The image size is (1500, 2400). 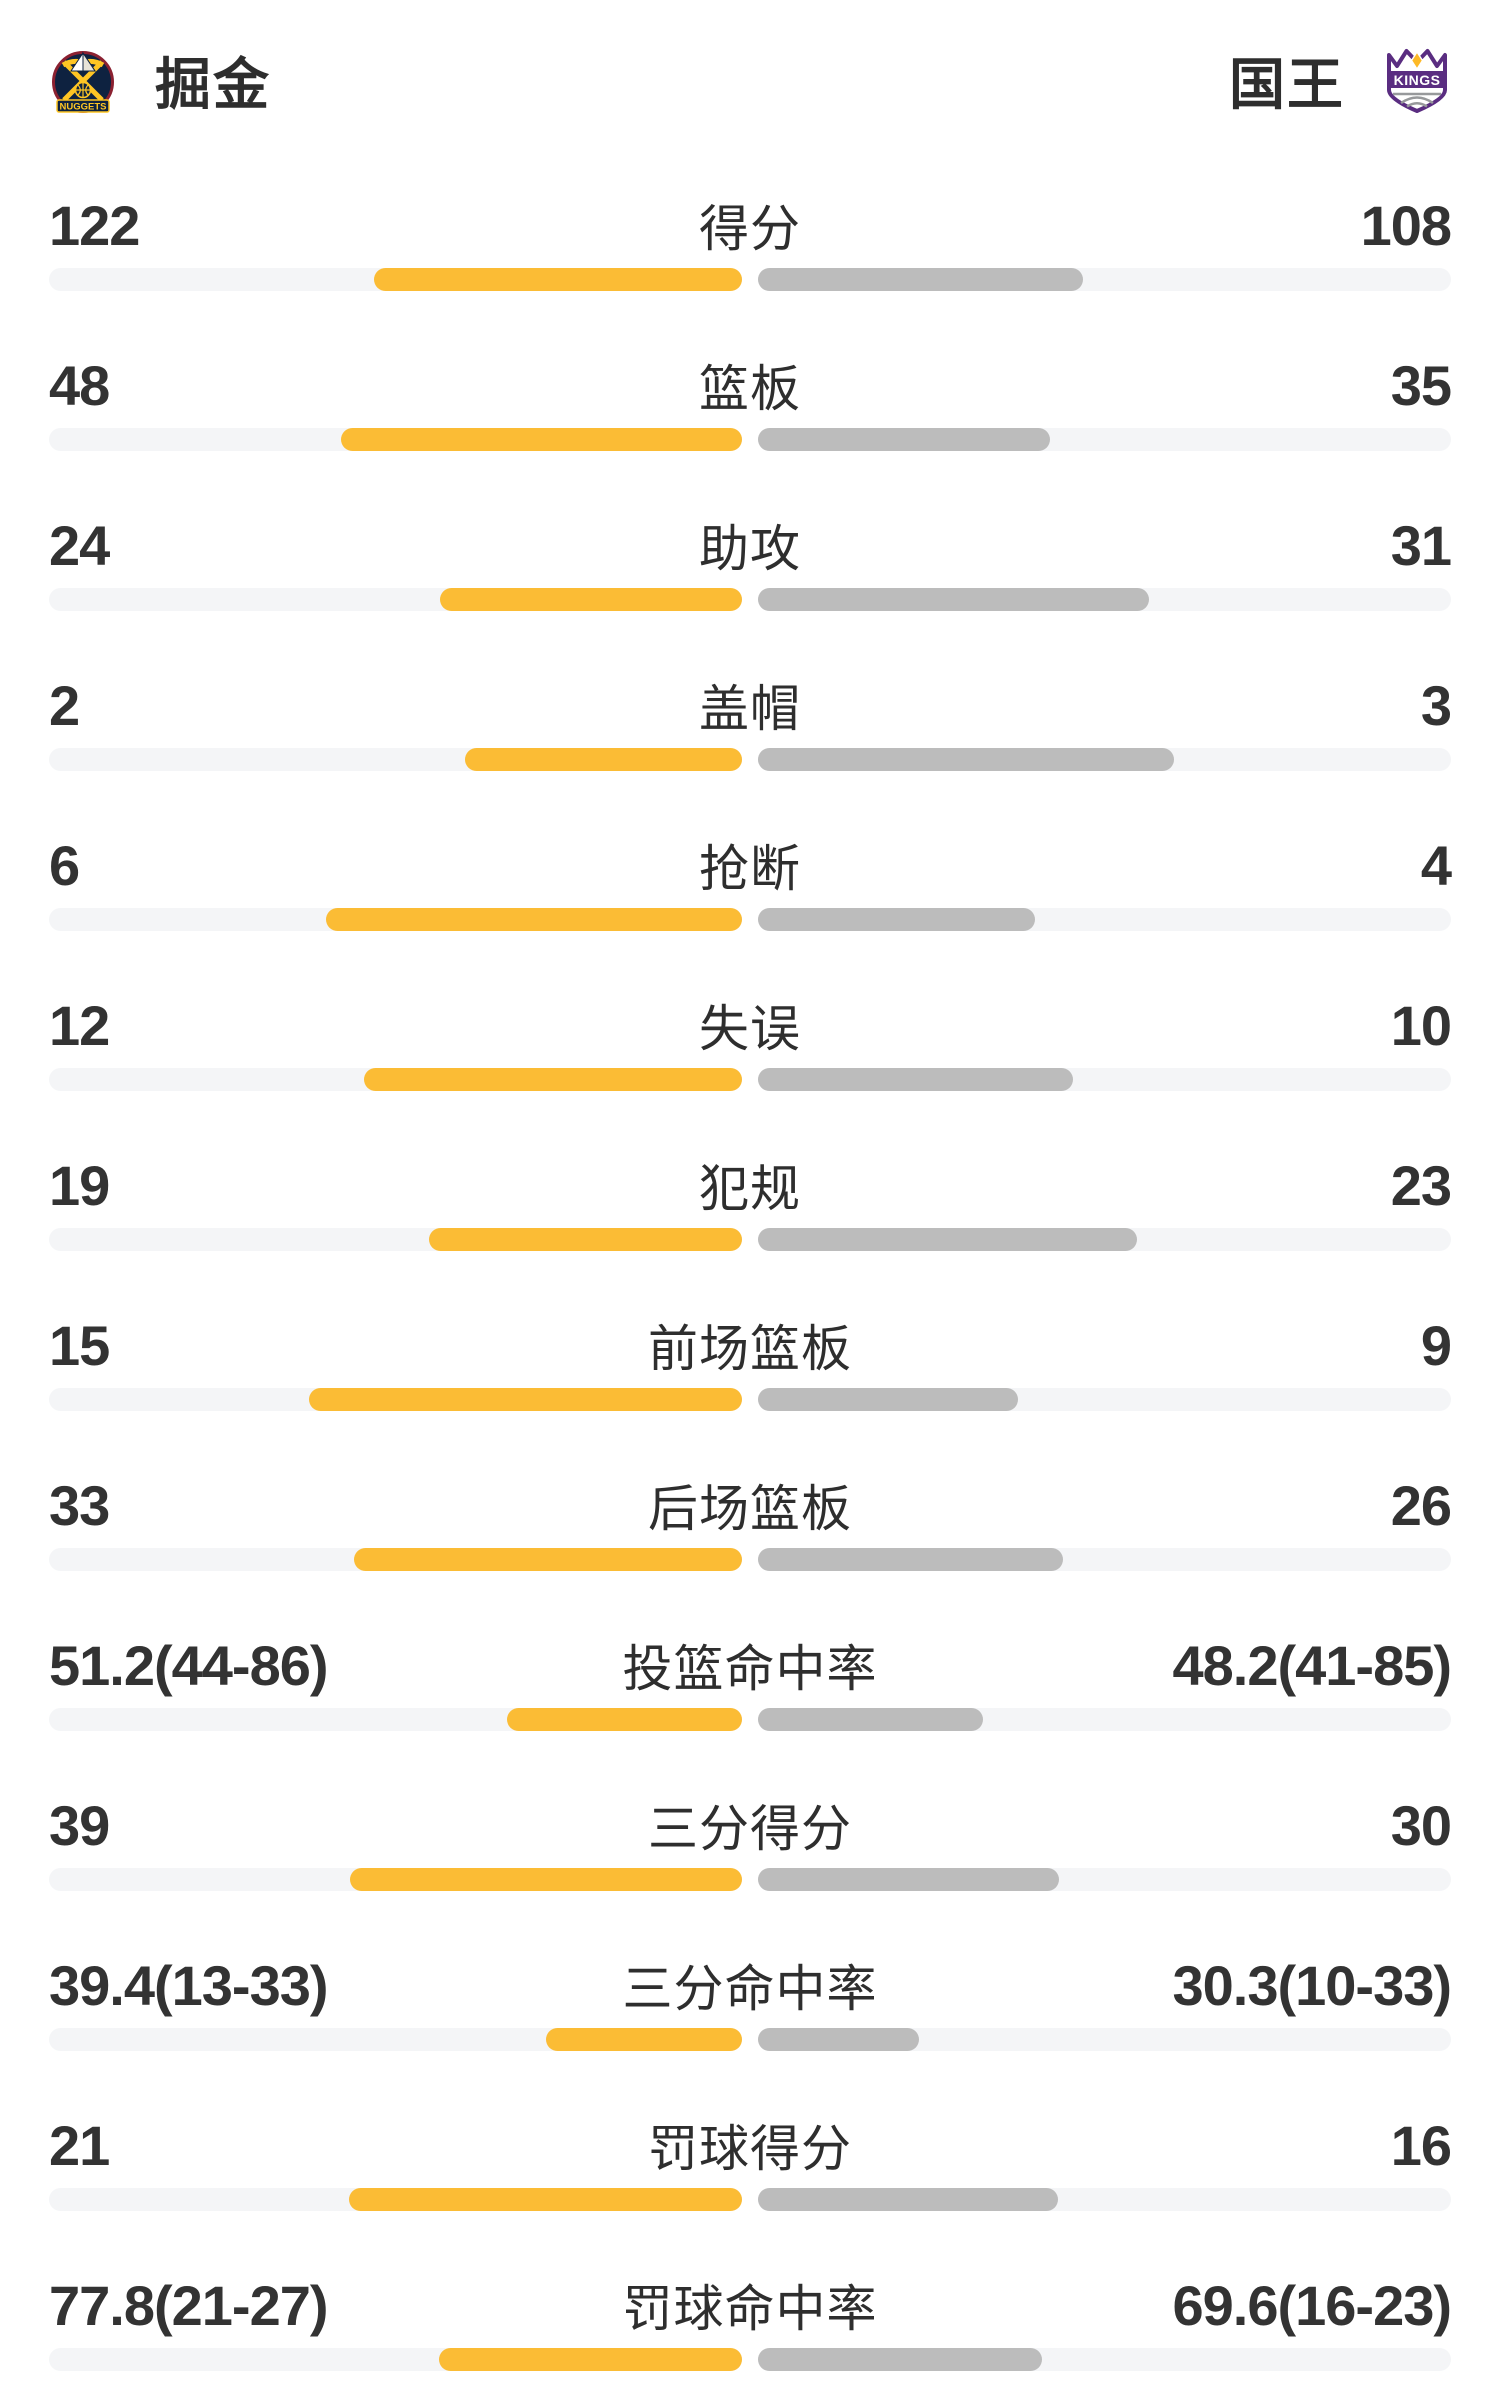 I want to click on stat-row: 6 抢断 4, so click(x=750, y=880).